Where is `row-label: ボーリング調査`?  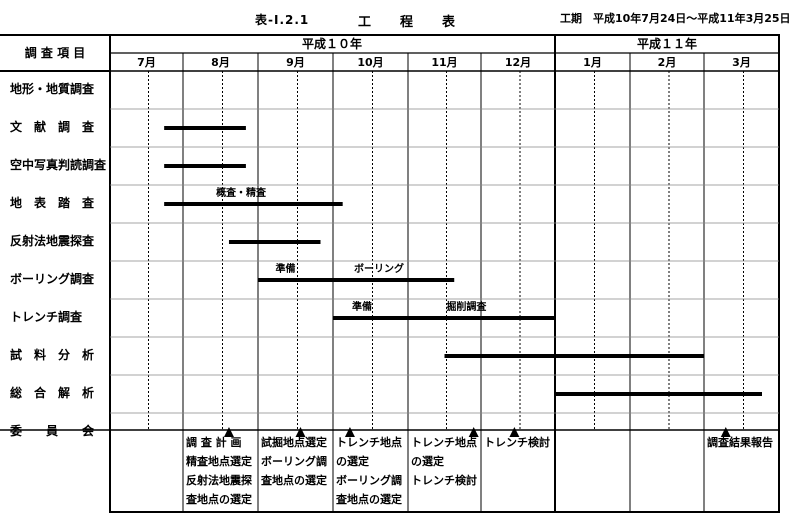 row-label: ボーリング調査 is located at coordinates (52, 278).